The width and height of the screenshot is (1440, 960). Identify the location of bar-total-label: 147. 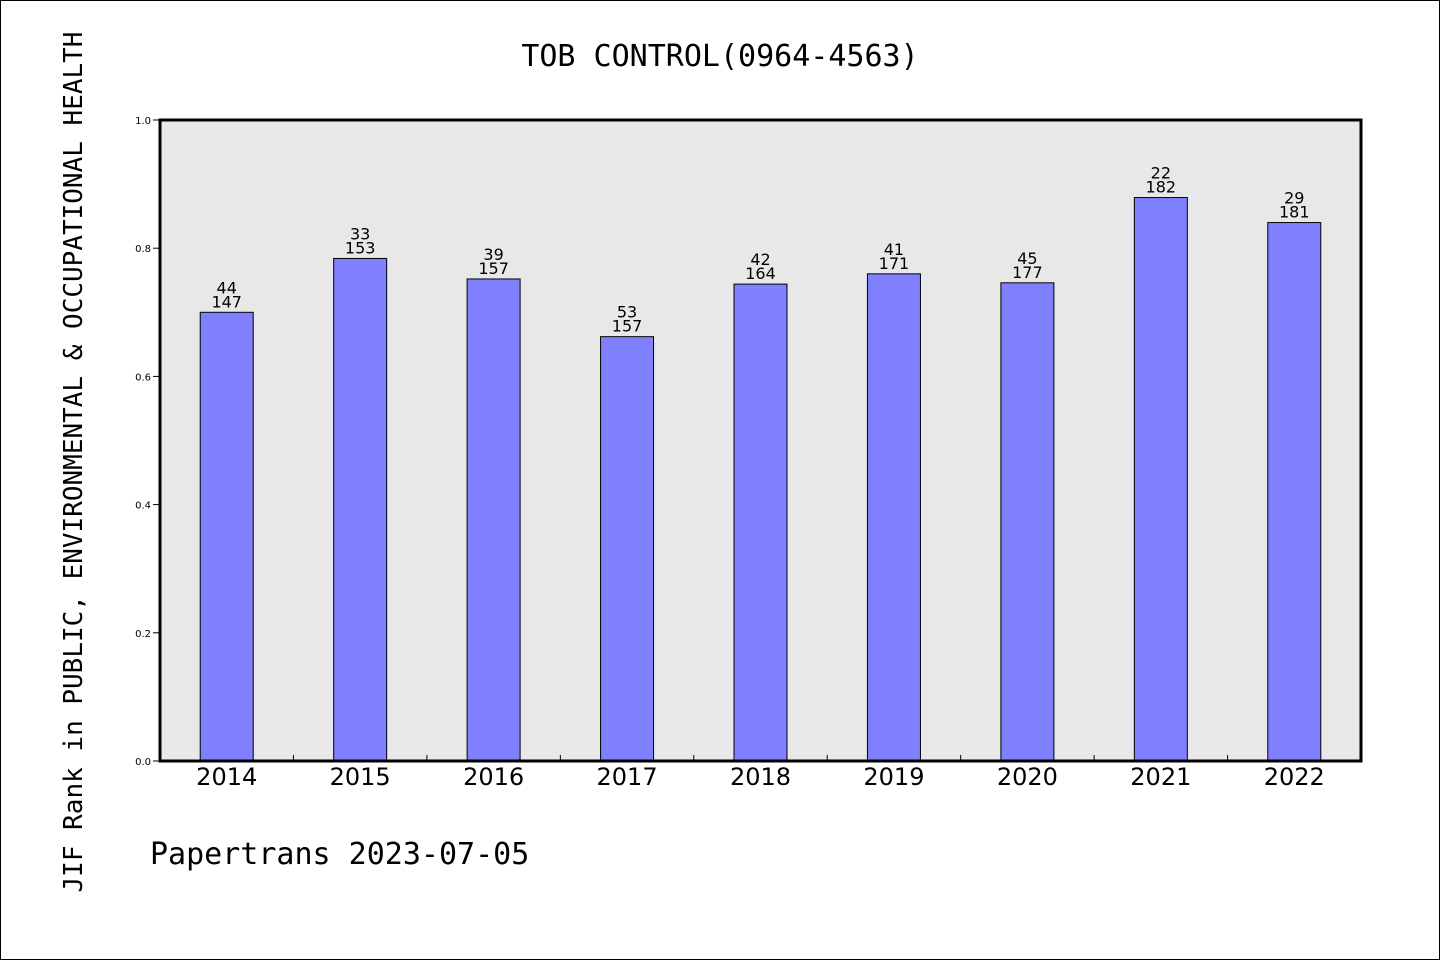
(226, 301).